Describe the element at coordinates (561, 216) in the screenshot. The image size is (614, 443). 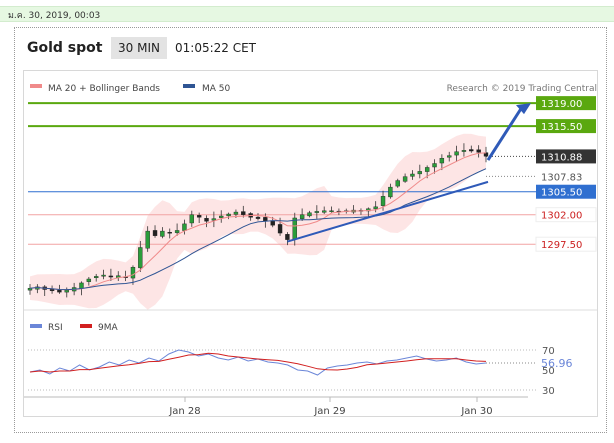
I see `level-label-5: 1302.00` at that location.